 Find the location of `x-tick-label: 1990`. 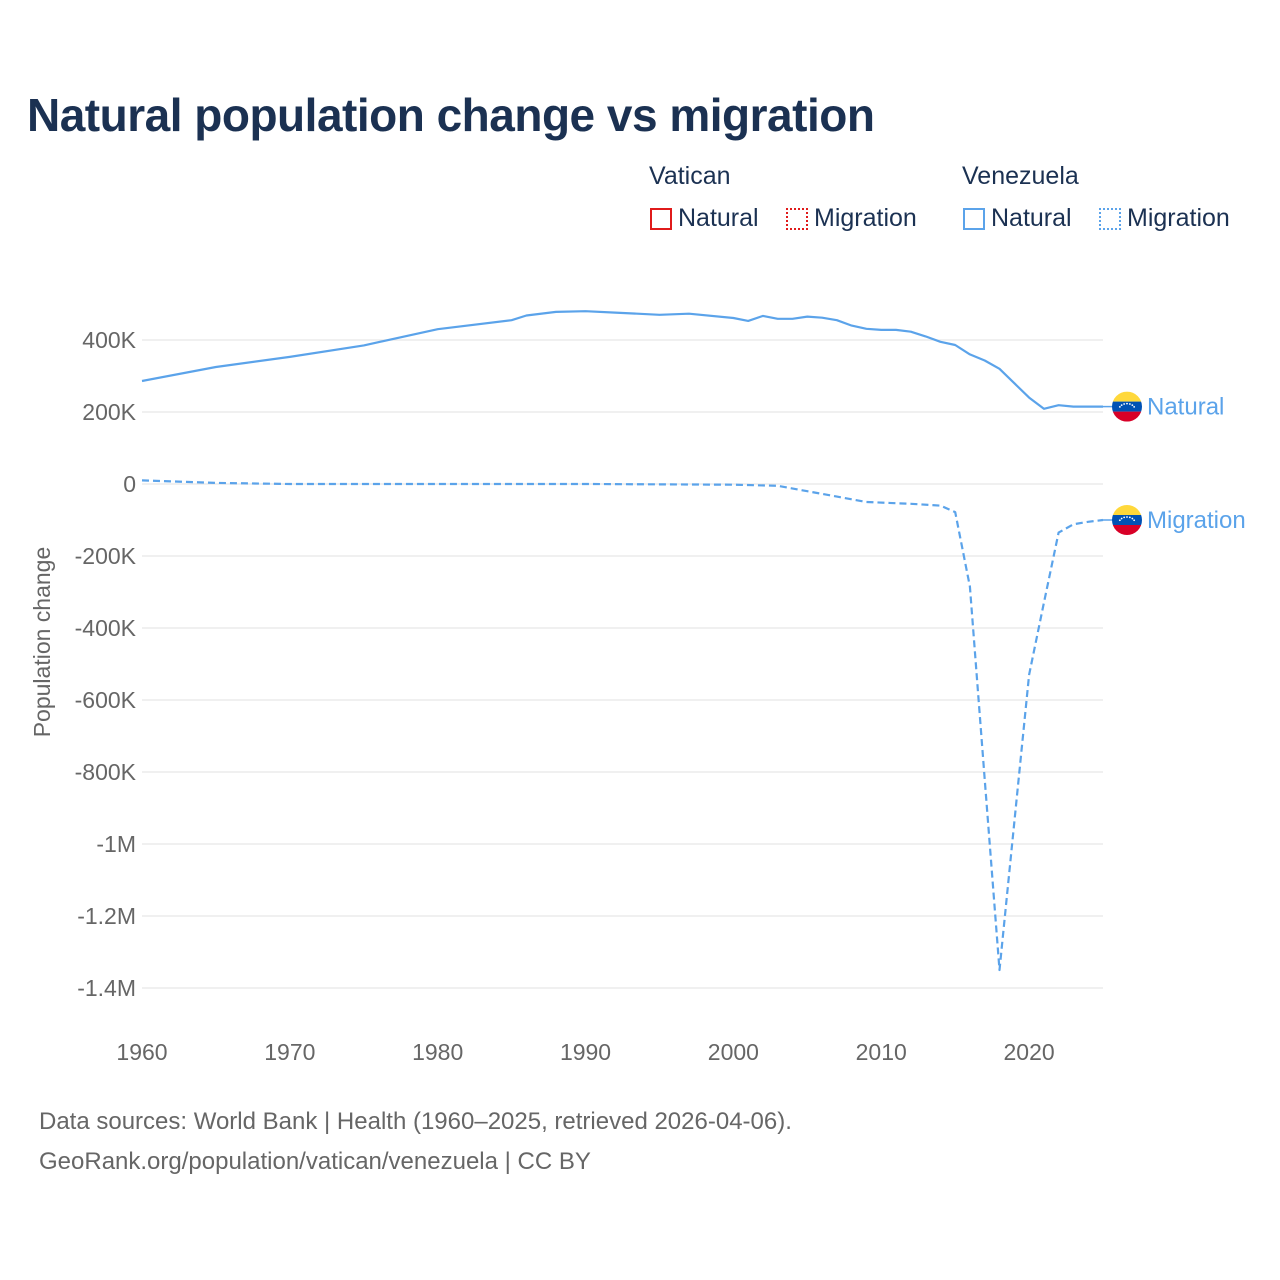

x-tick-label: 1990 is located at coordinates (585, 1052).